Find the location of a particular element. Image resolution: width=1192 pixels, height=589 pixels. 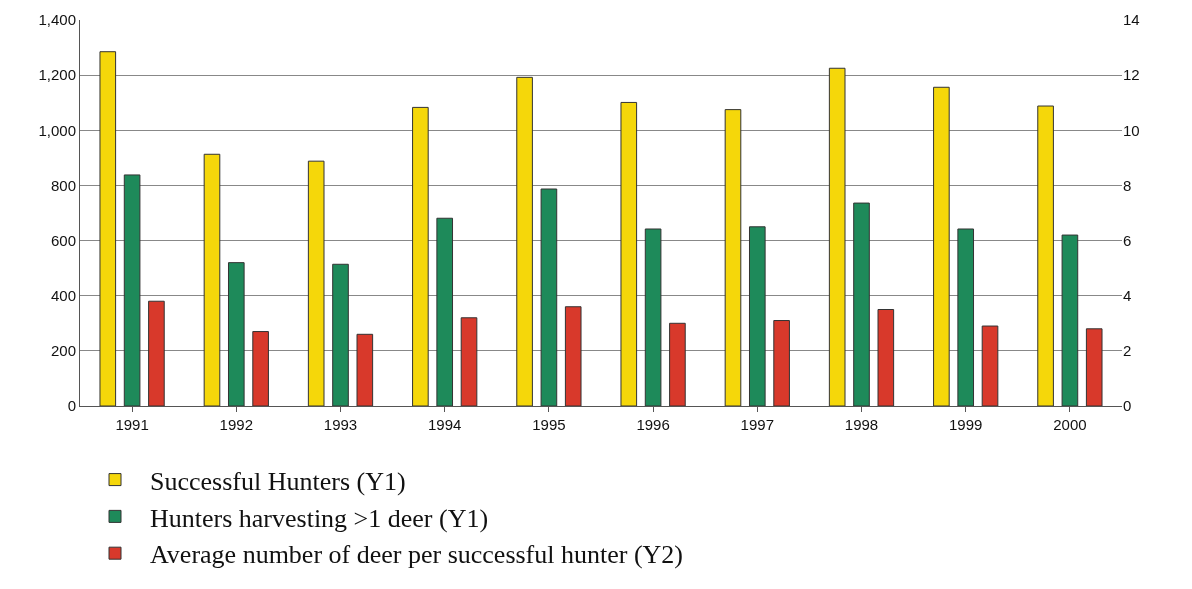

y-tick-label: 800 is located at coordinates (63, 185).